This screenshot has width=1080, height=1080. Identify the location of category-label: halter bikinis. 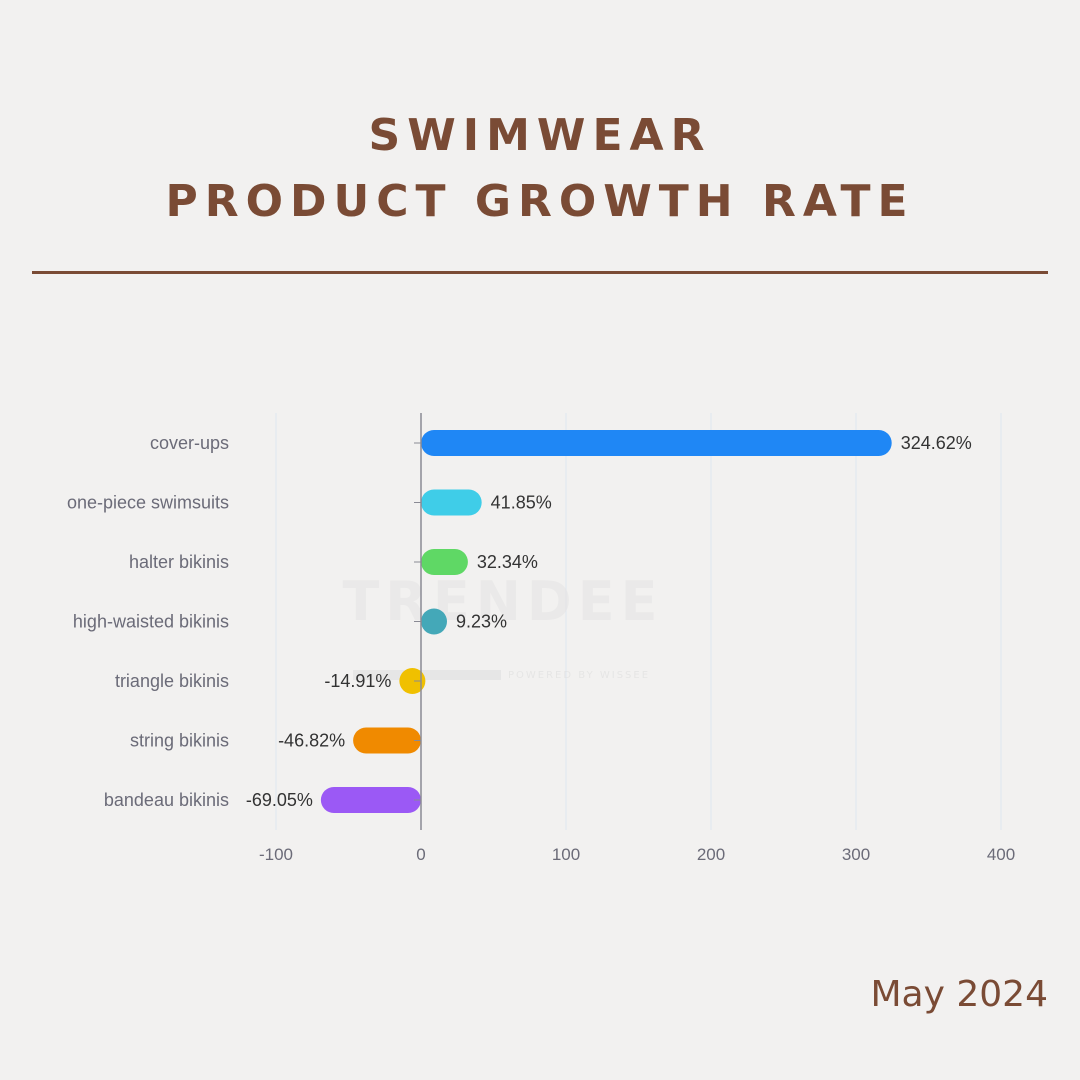
(179, 562).